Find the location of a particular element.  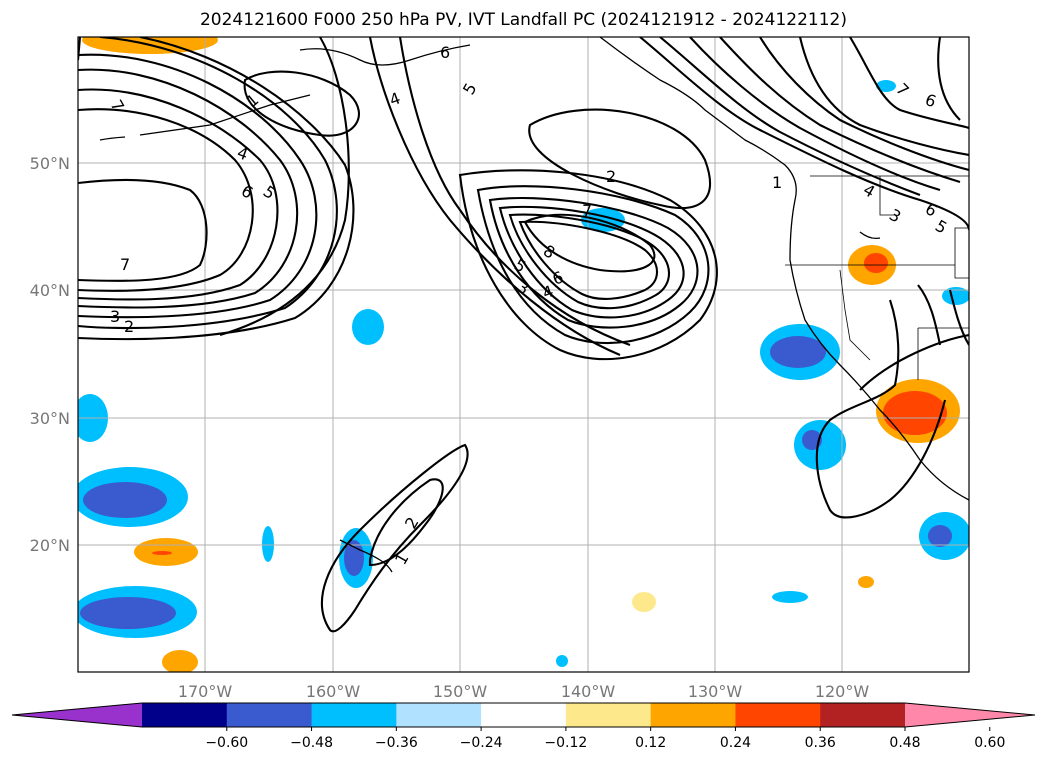

colorbar-tick-label: 0.36 is located at coordinates (820, 743).